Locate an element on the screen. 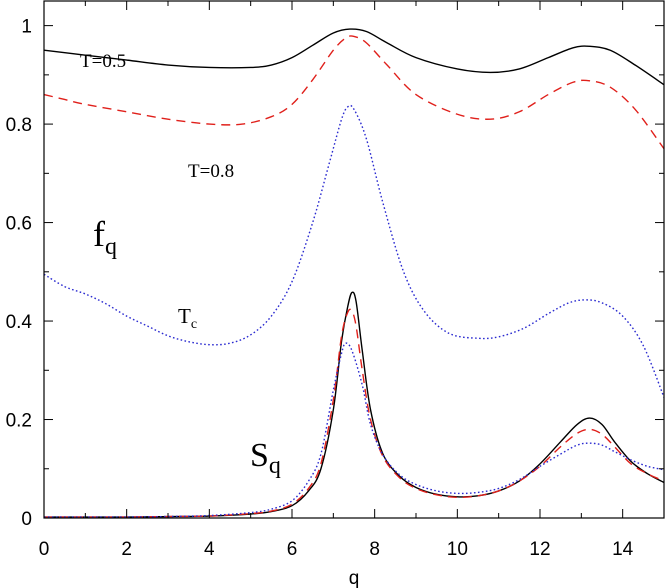  label-fq-main: f is located at coordinates (99, 234).